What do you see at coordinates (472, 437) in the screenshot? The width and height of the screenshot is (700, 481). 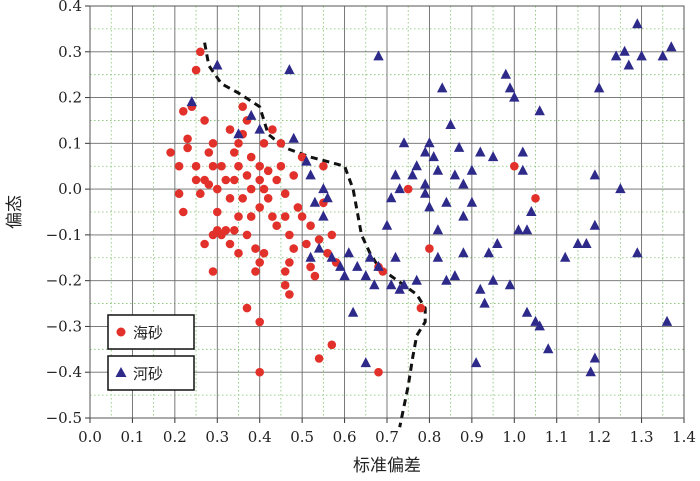 I see `x-tick-label: 0.9` at bounding box center [472, 437].